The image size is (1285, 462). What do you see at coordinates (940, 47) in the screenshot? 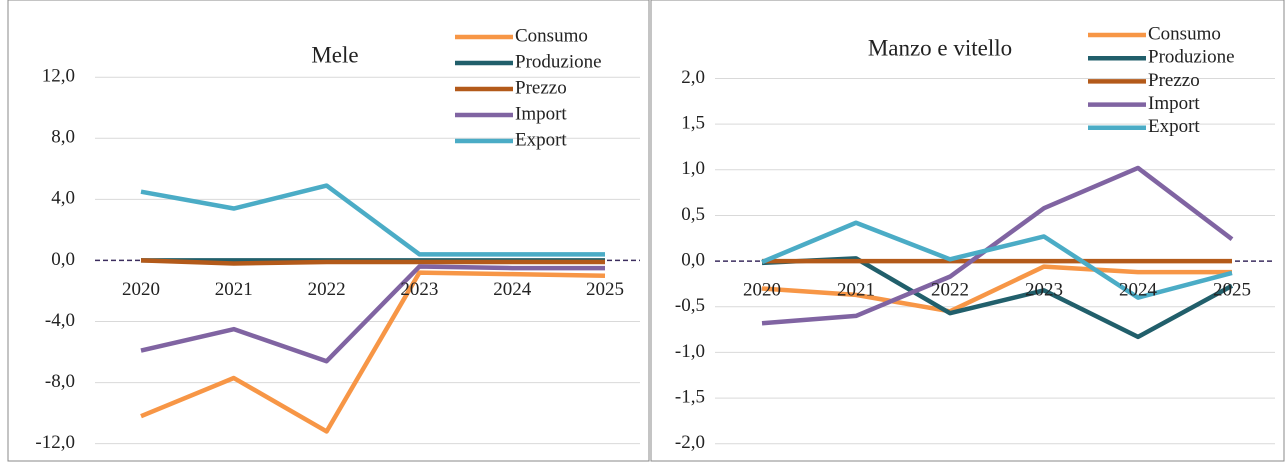
I see `chart-title: Manzo e vitello` at bounding box center [940, 47].